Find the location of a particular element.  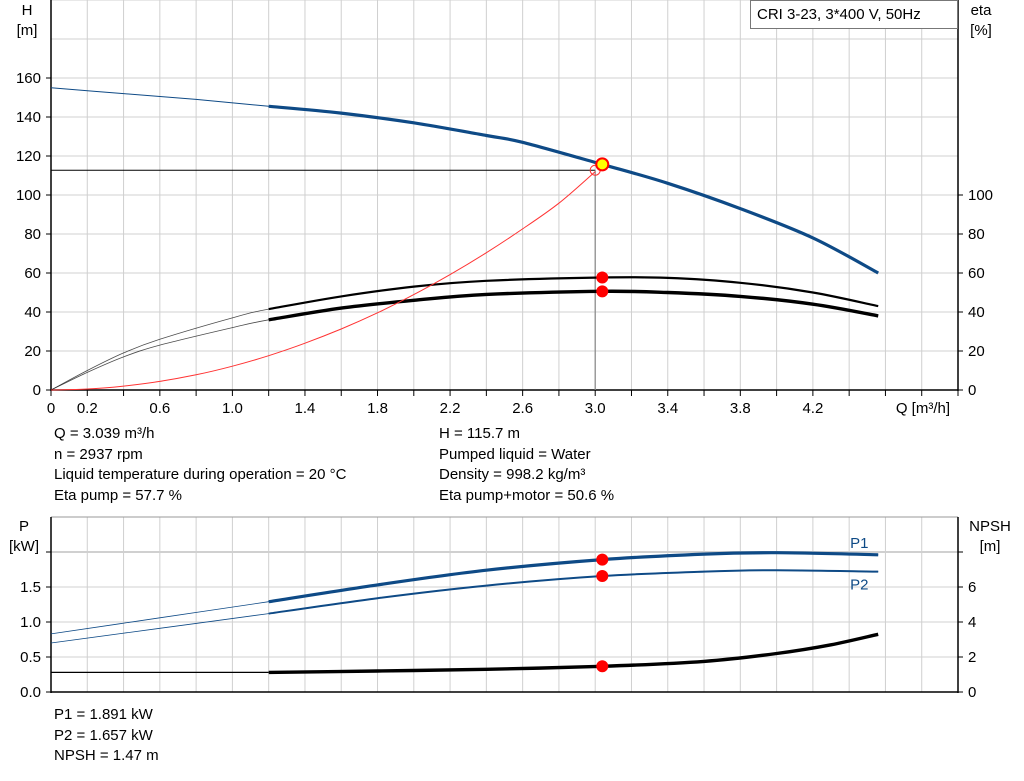

info-eta-pump-motor: Eta pump+motor = 50.6 % is located at coordinates (527, 495).